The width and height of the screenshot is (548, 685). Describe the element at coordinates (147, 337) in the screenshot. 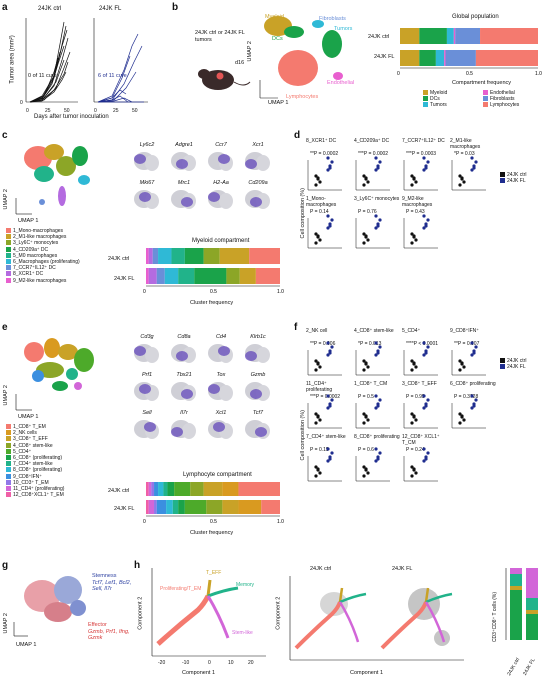

I see `gene-label: Cd3g` at that location.